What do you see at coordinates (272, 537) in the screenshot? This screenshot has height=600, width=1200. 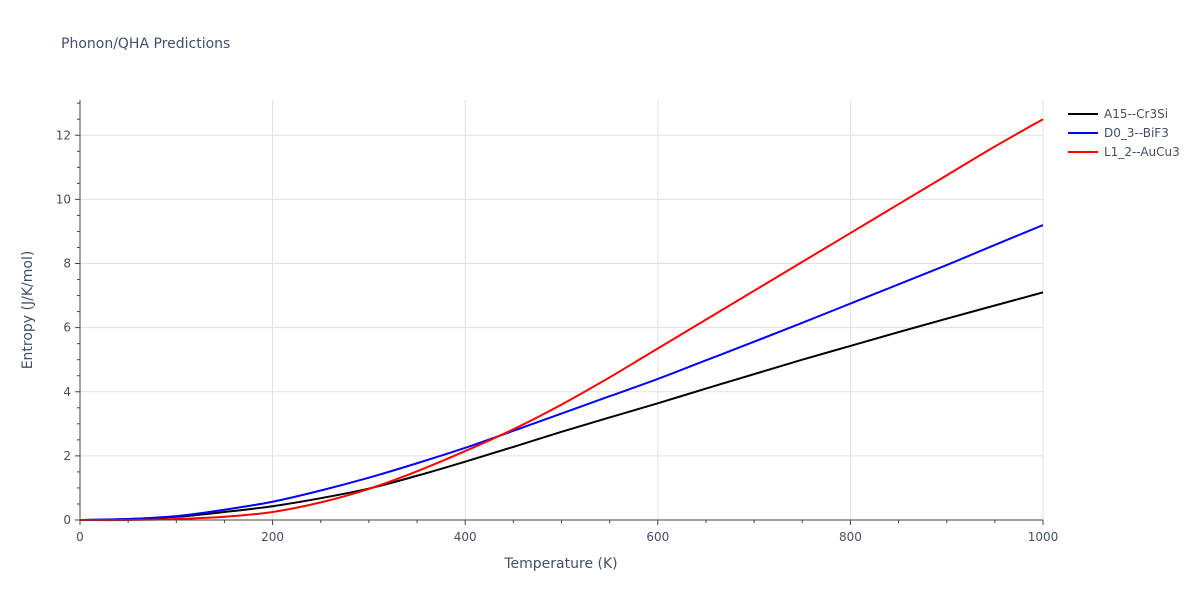 I see `x-tick-label: 200` at bounding box center [272, 537].